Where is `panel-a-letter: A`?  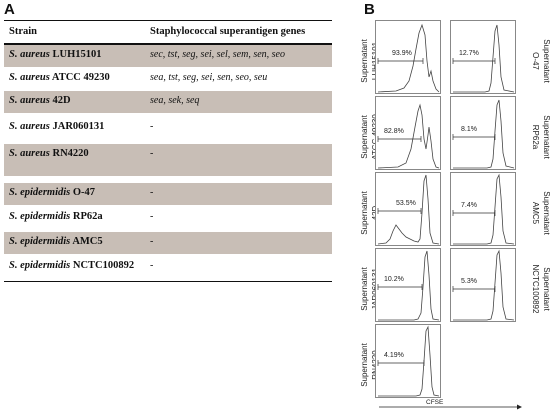
panel-a-letter: A is located at coordinates (9, 9).